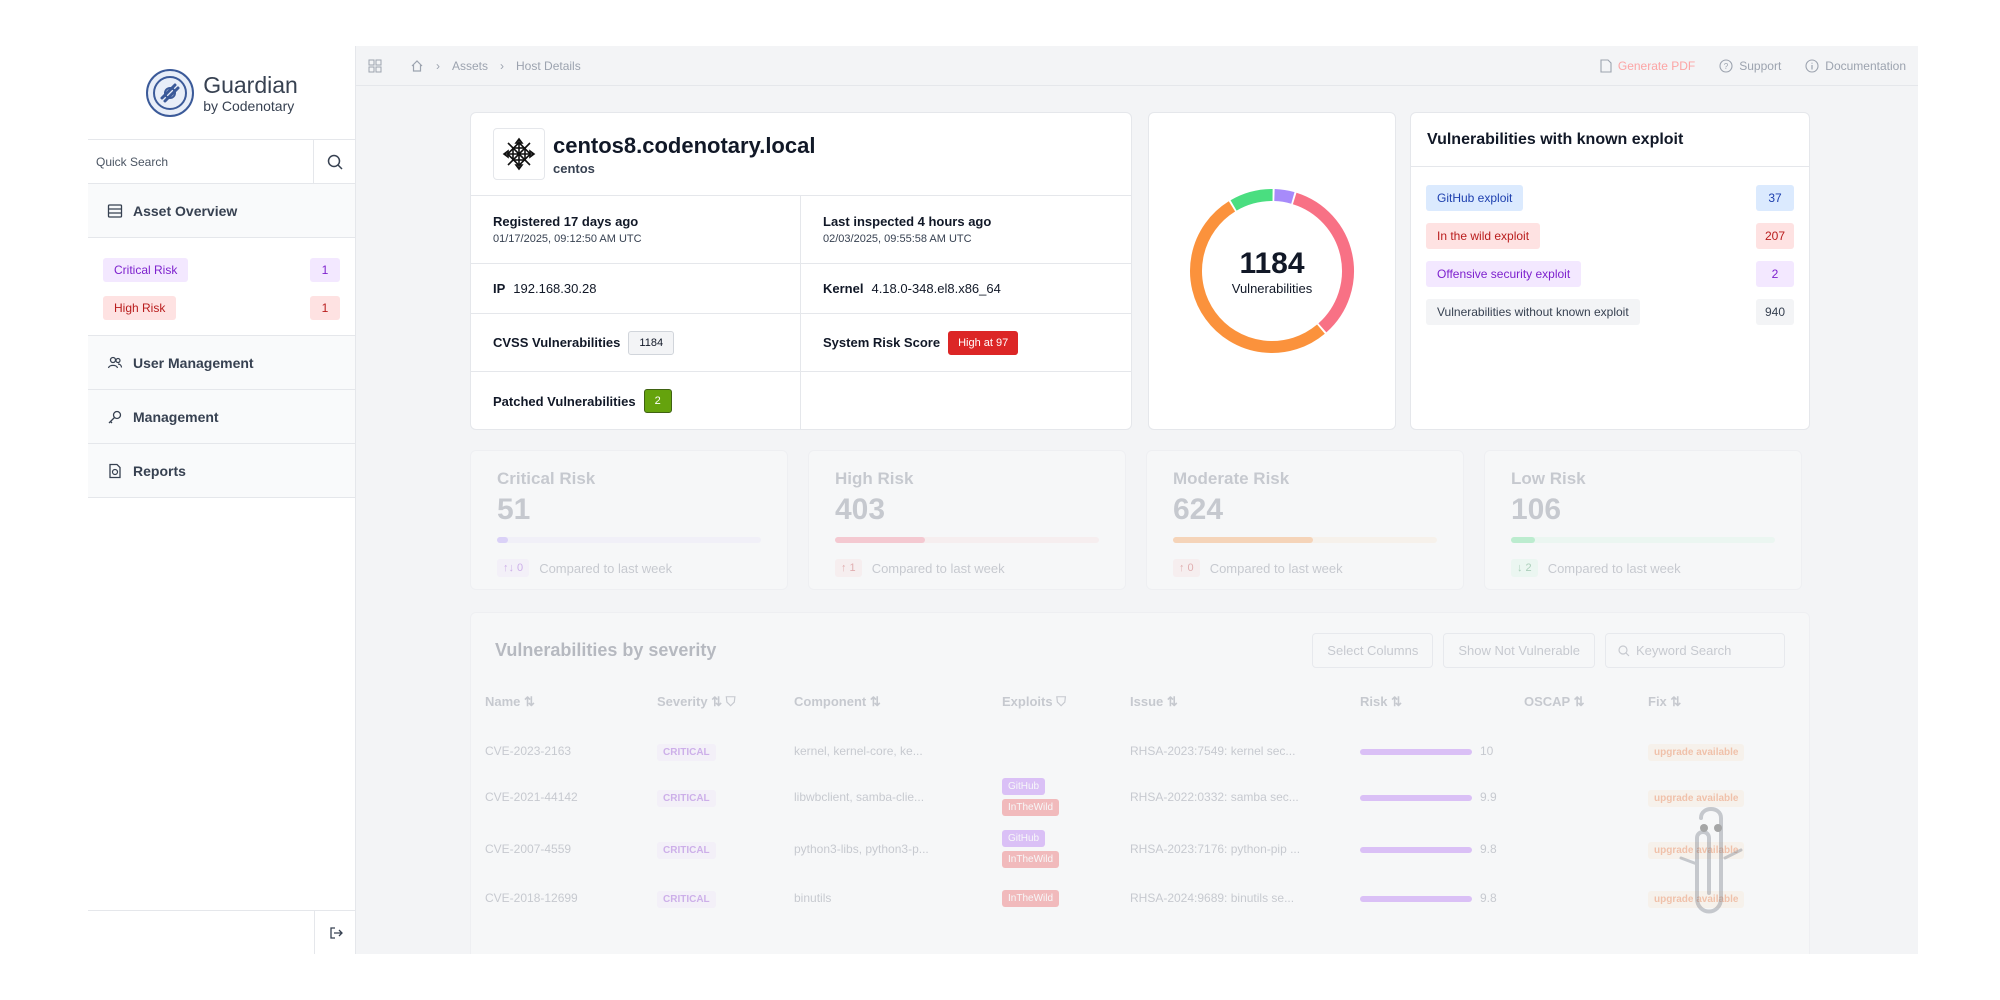  What do you see at coordinates (1750, 66) in the screenshot?
I see `support-link: ? Support` at bounding box center [1750, 66].